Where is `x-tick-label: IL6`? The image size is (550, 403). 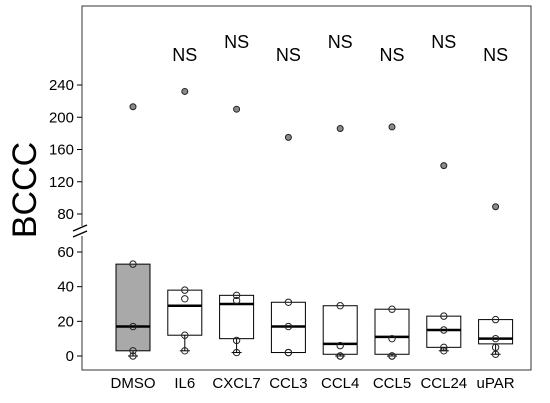
x-tick-label: IL6 is located at coordinates (184, 383).